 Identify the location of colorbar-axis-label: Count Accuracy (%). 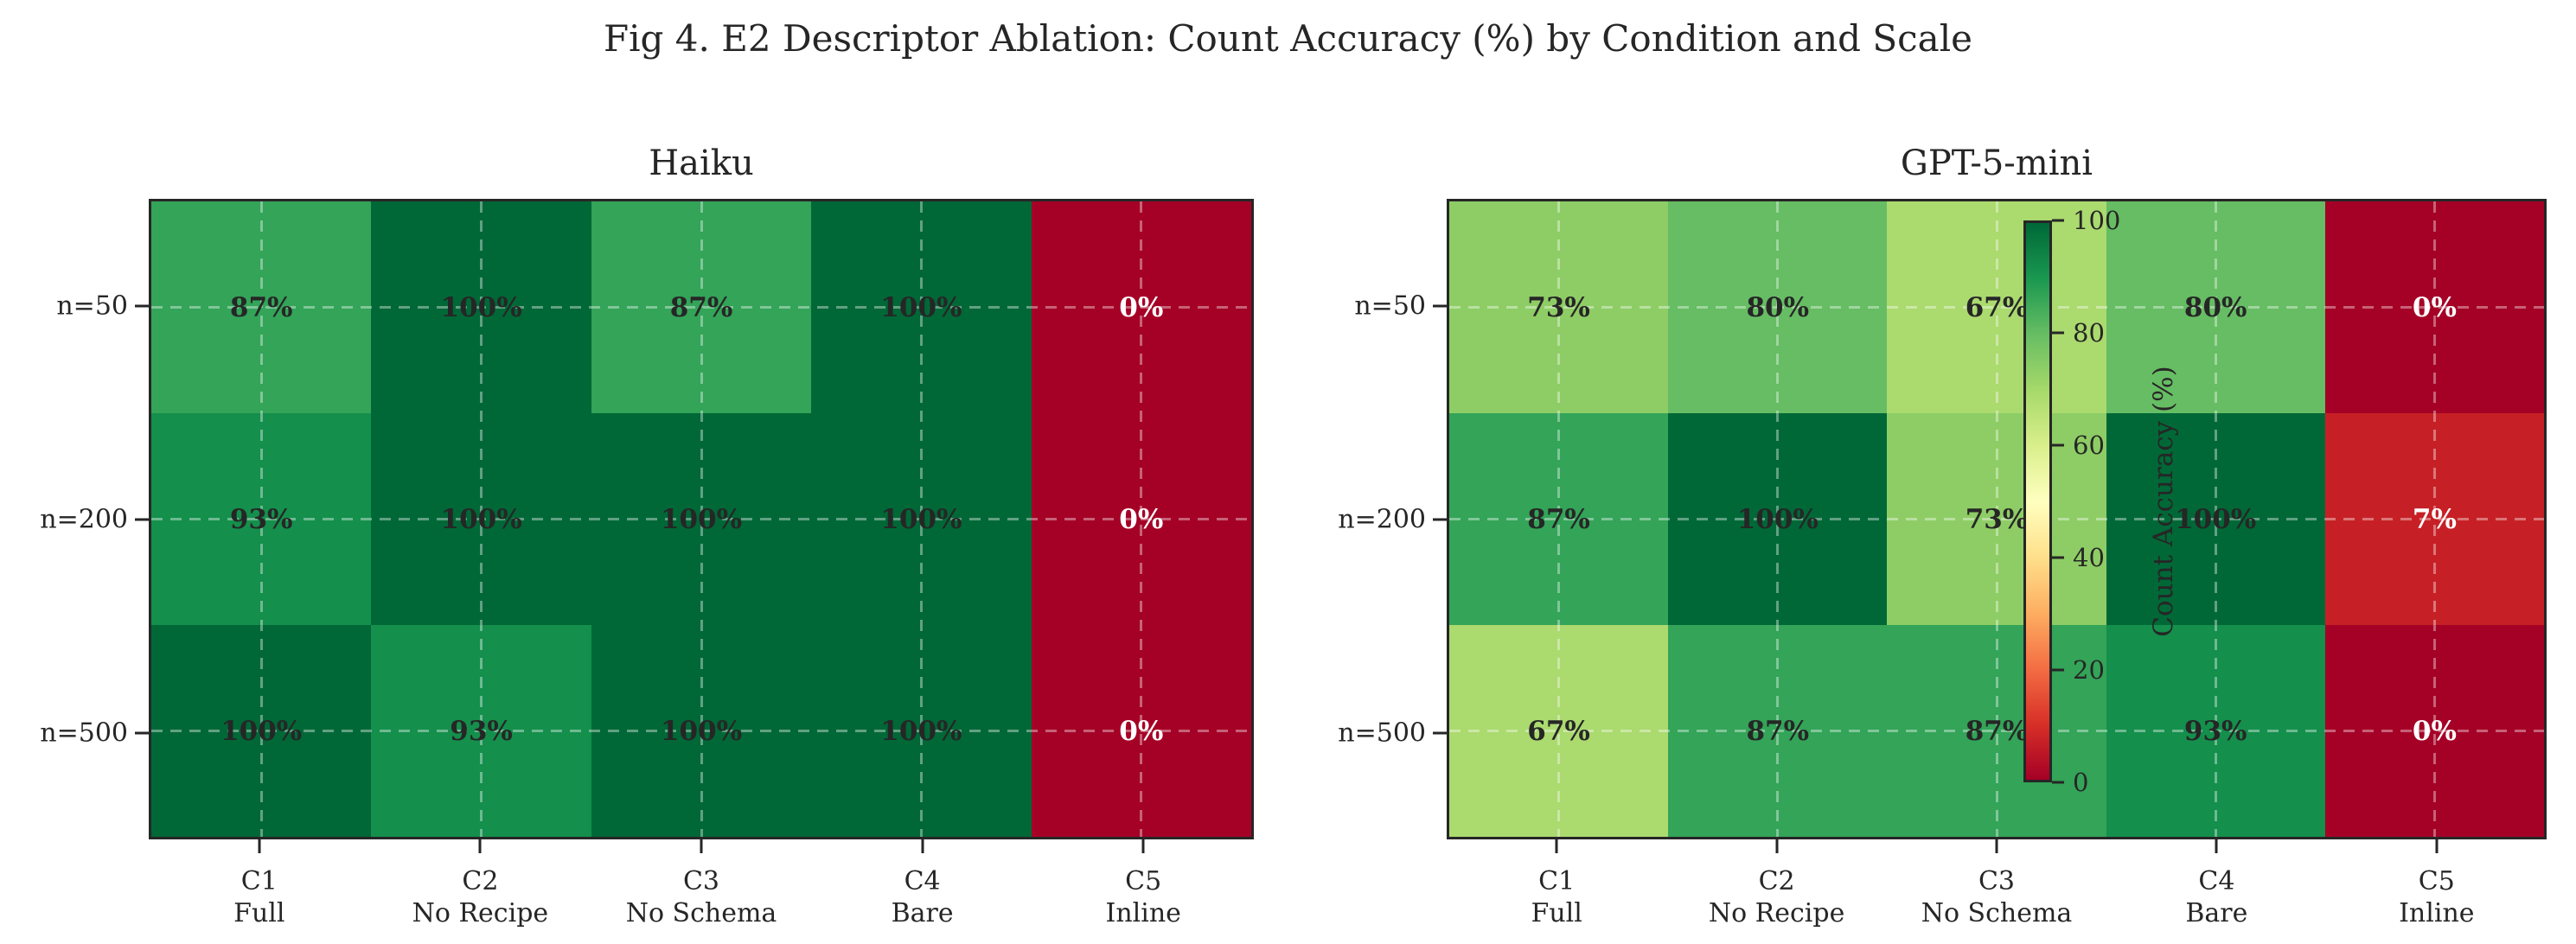
(2164, 501).